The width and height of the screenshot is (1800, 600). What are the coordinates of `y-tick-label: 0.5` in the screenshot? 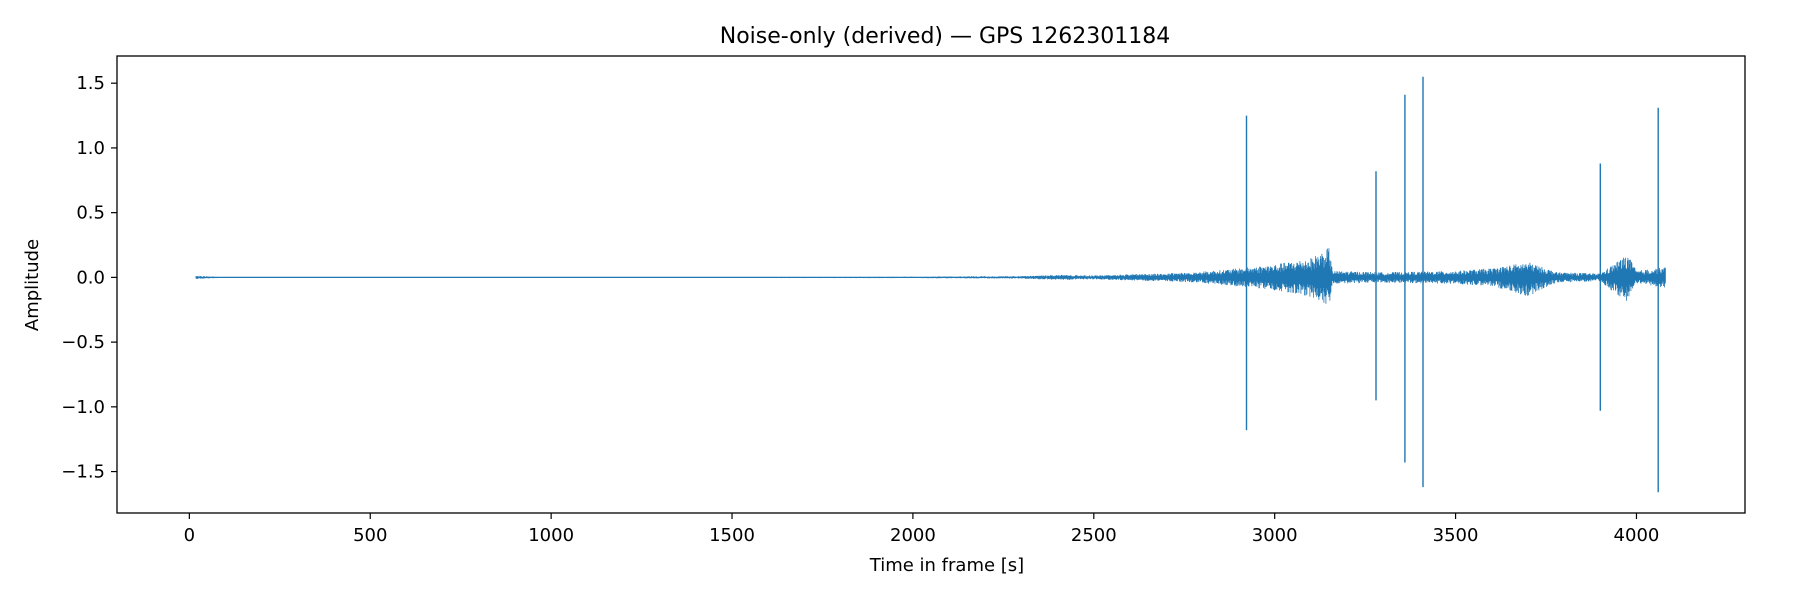 It's located at (90, 213).